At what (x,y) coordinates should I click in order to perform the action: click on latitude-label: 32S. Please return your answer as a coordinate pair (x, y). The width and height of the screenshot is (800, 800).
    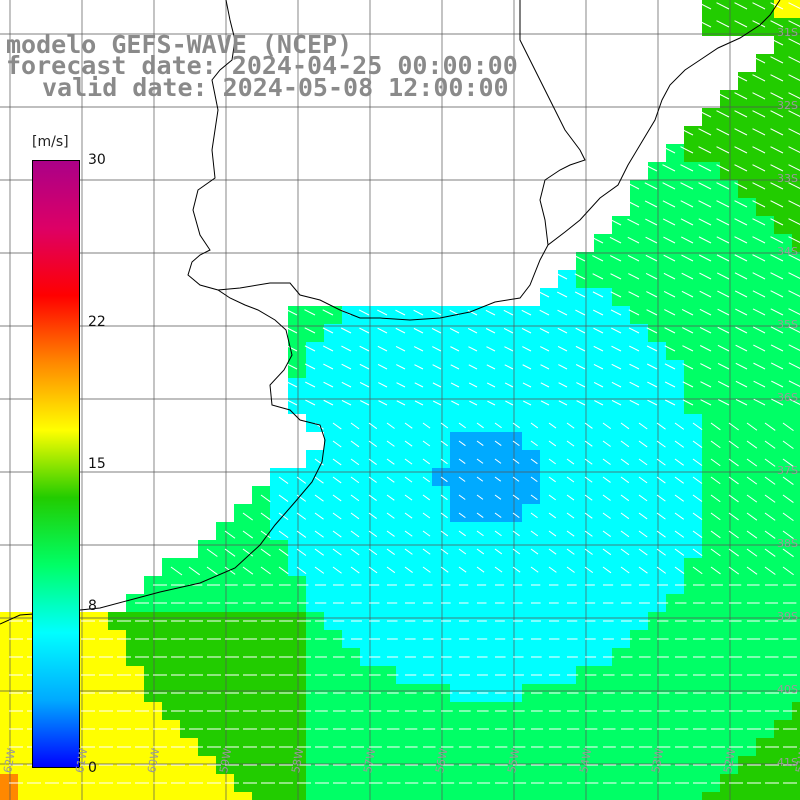
    Looking at the image, I should click on (787, 105).